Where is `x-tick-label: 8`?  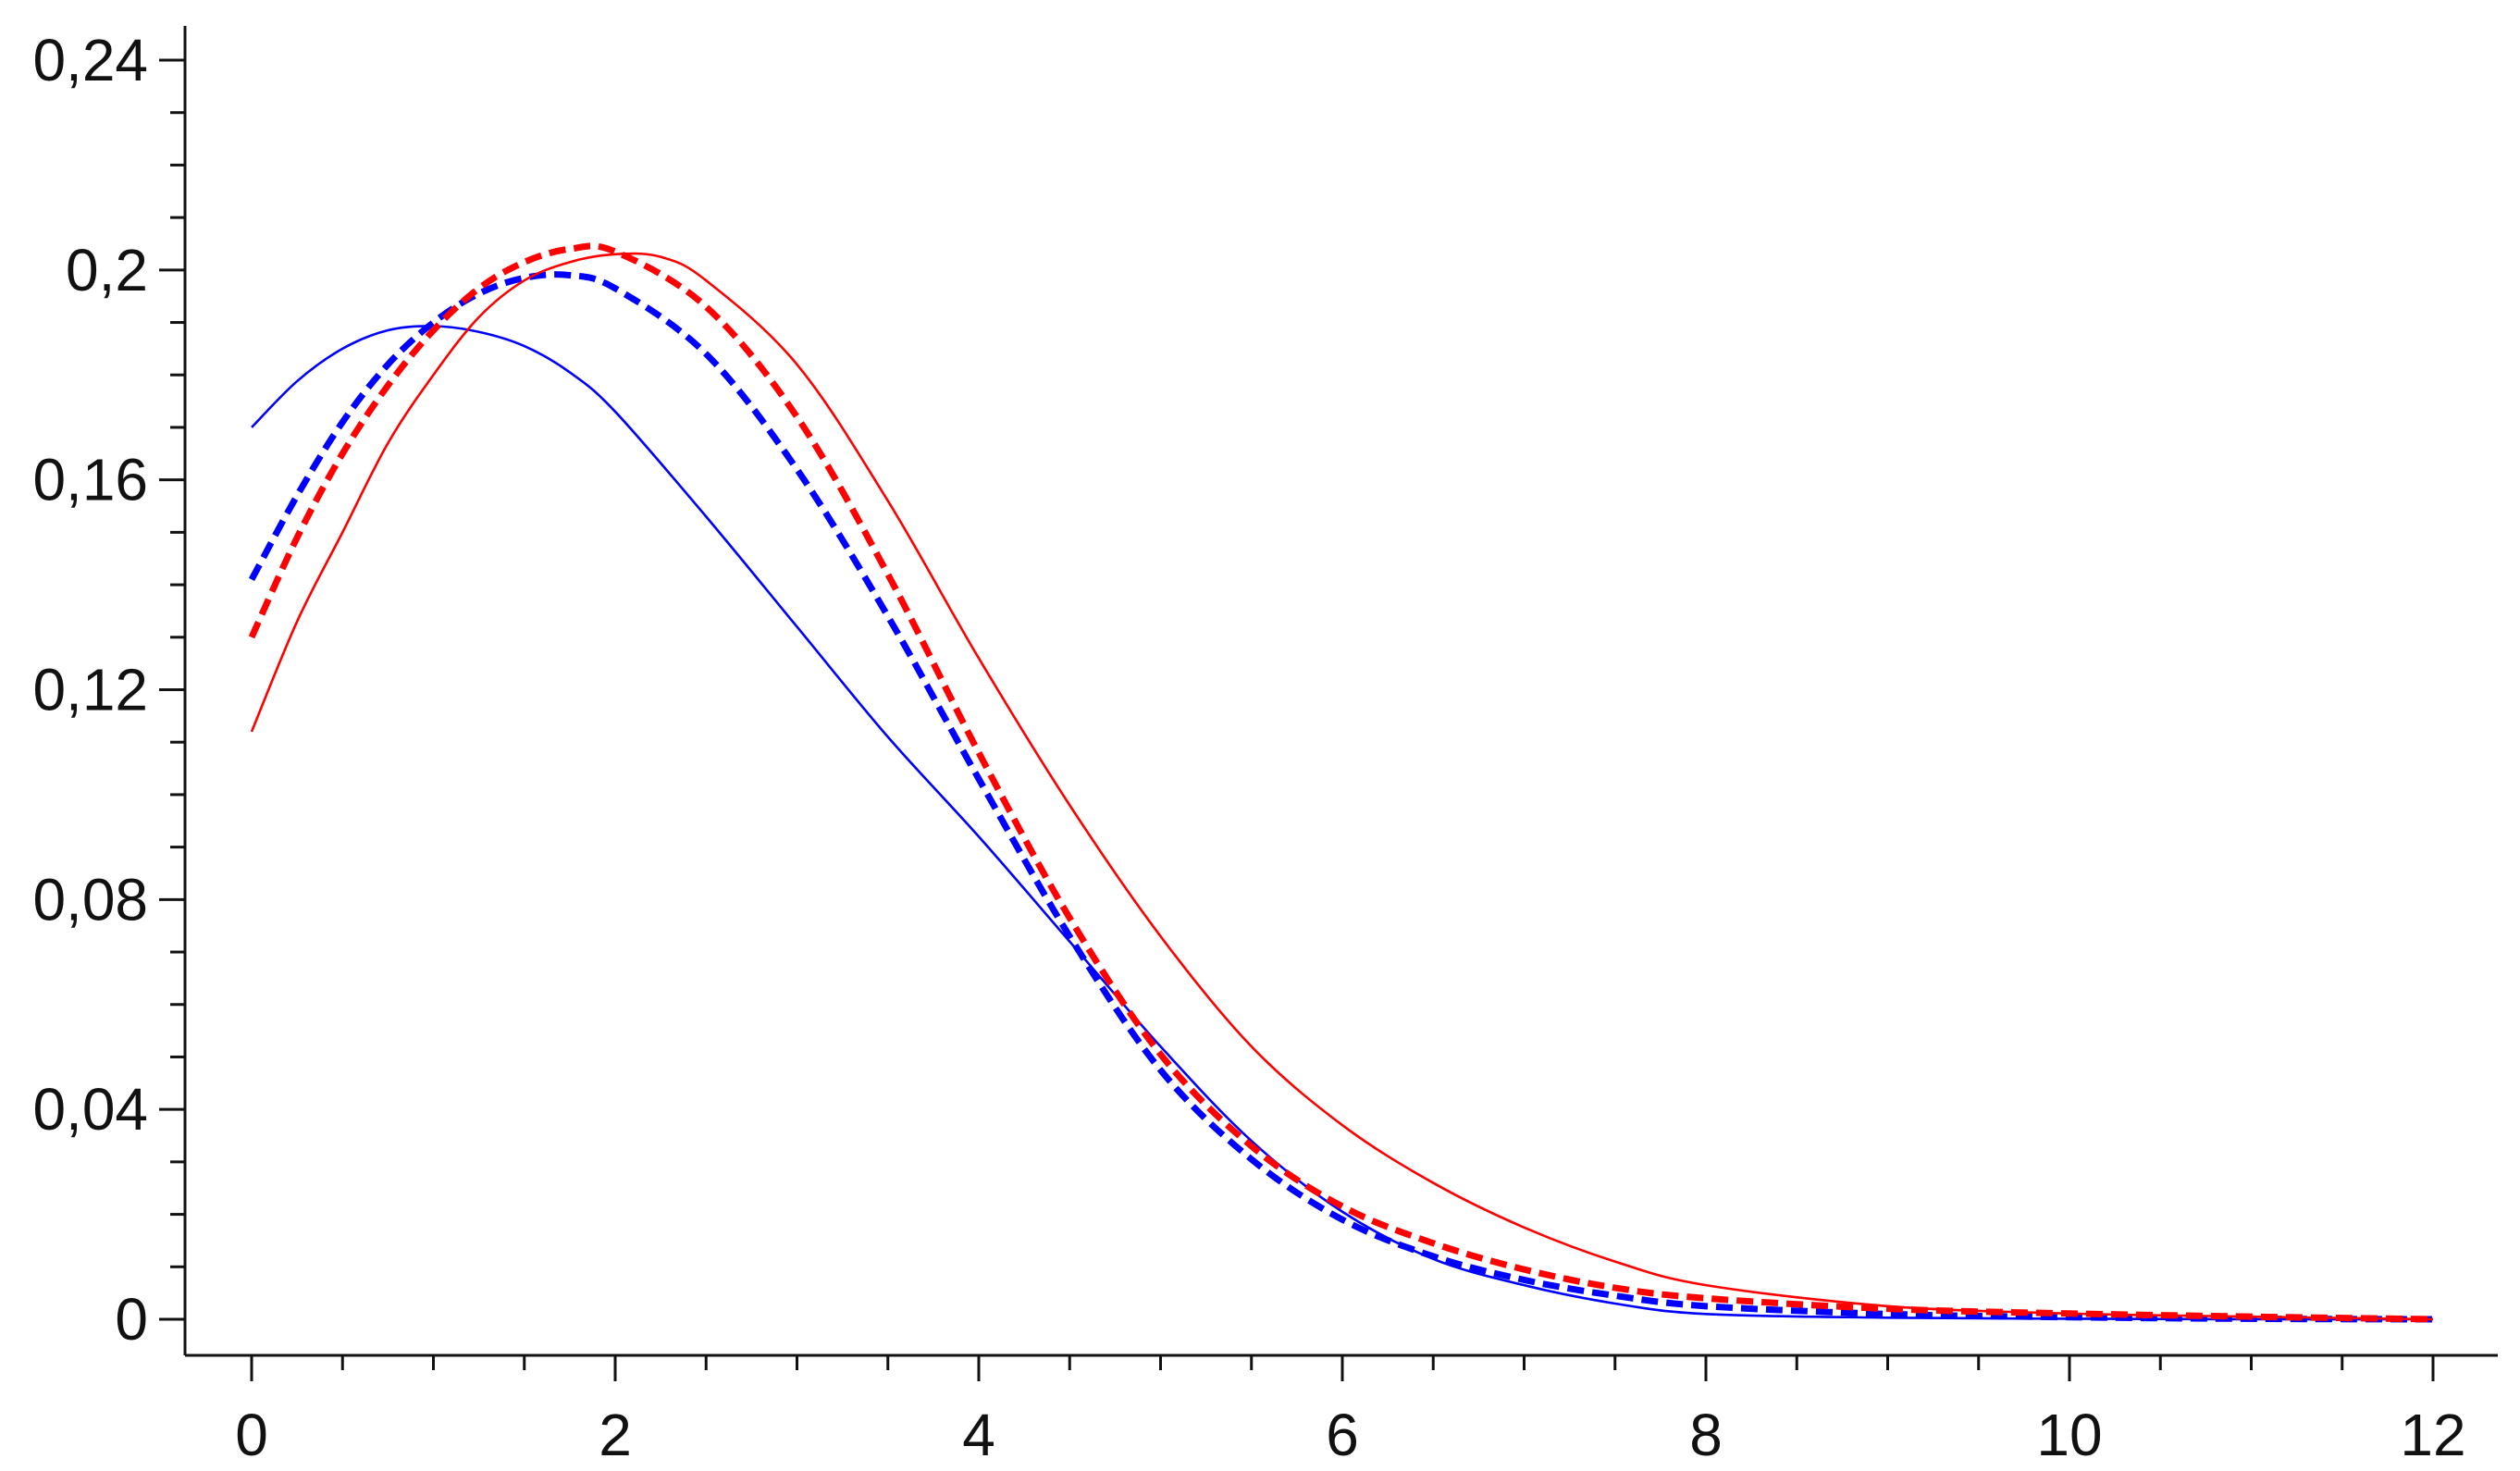
x-tick-label: 8 is located at coordinates (1706, 1435).